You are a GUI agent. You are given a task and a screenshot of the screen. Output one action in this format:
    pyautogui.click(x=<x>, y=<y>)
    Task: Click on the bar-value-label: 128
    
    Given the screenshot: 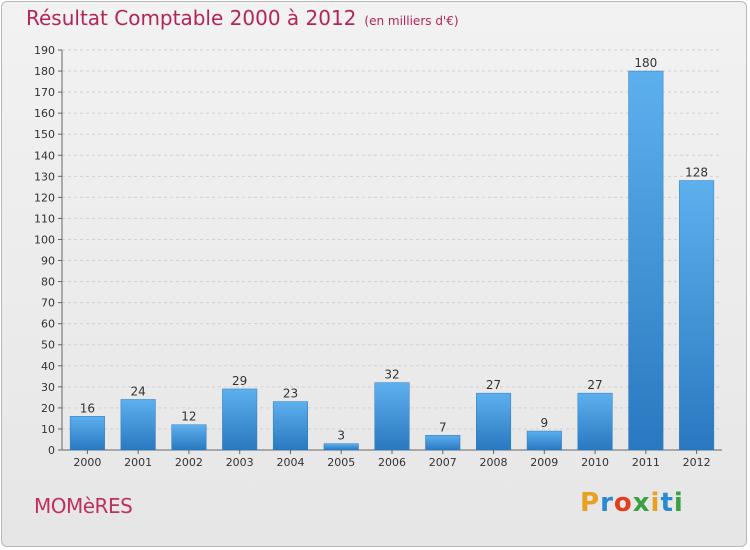 What is the action you would take?
    pyautogui.click(x=696, y=173)
    